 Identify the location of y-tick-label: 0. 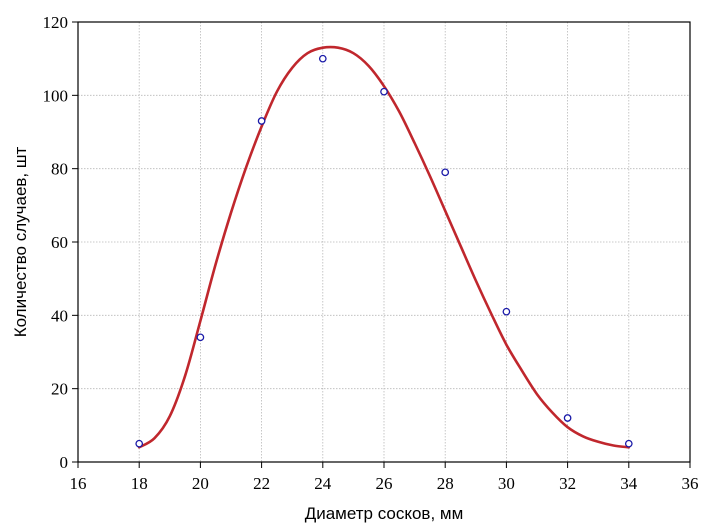
(64, 462).